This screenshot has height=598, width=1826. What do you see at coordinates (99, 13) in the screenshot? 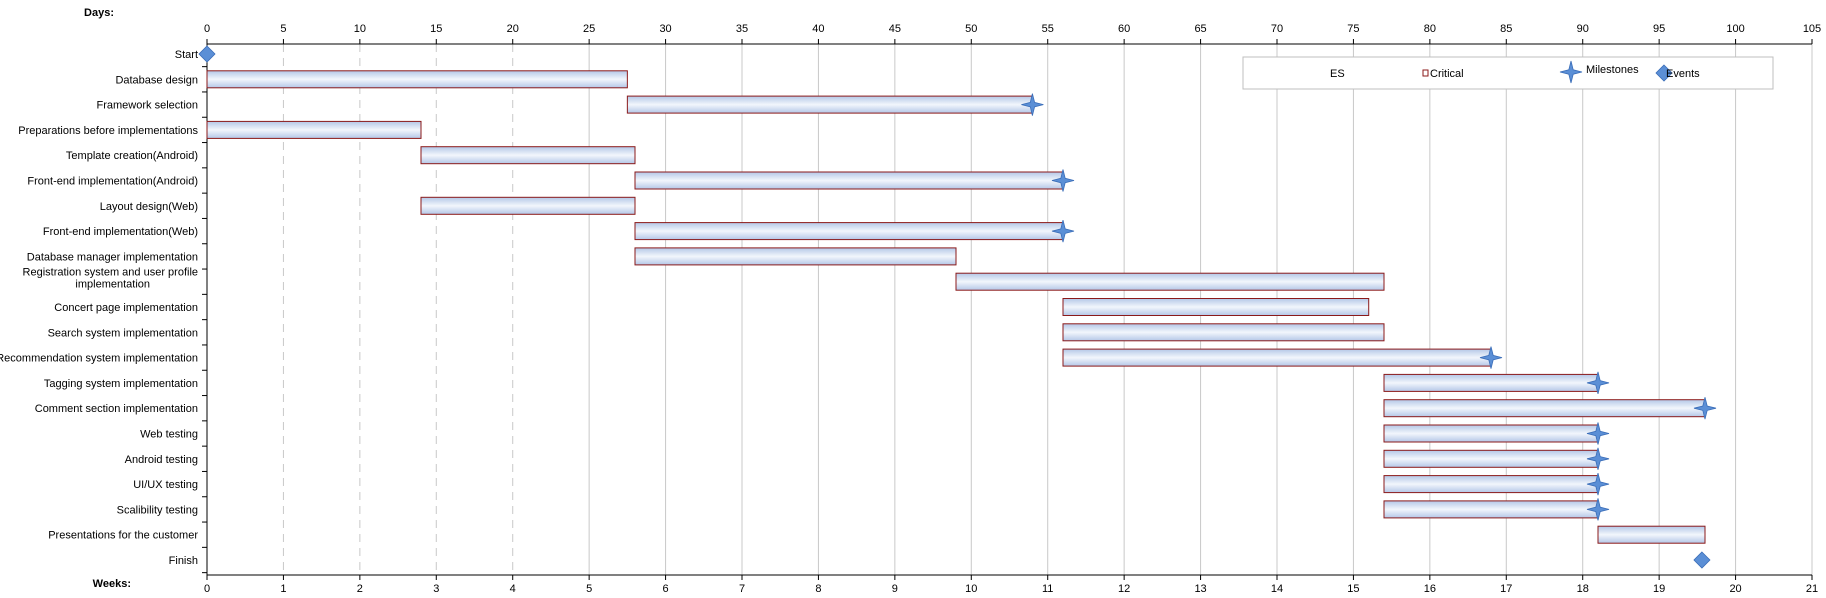
I see `top-axis-caption: Days:` at bounding box center [99, 13].